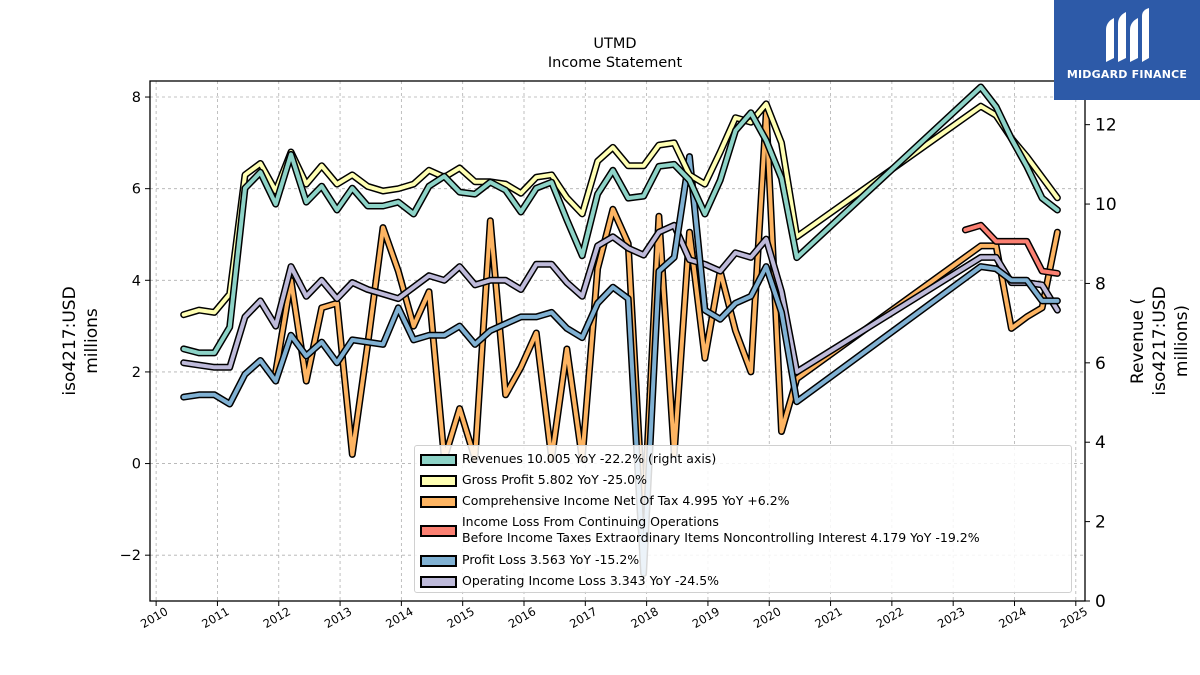  Describe the element at coordinates (70, 340) in the screenshot. I see `left-axis-label-line1: iso4217:USD` at that location.